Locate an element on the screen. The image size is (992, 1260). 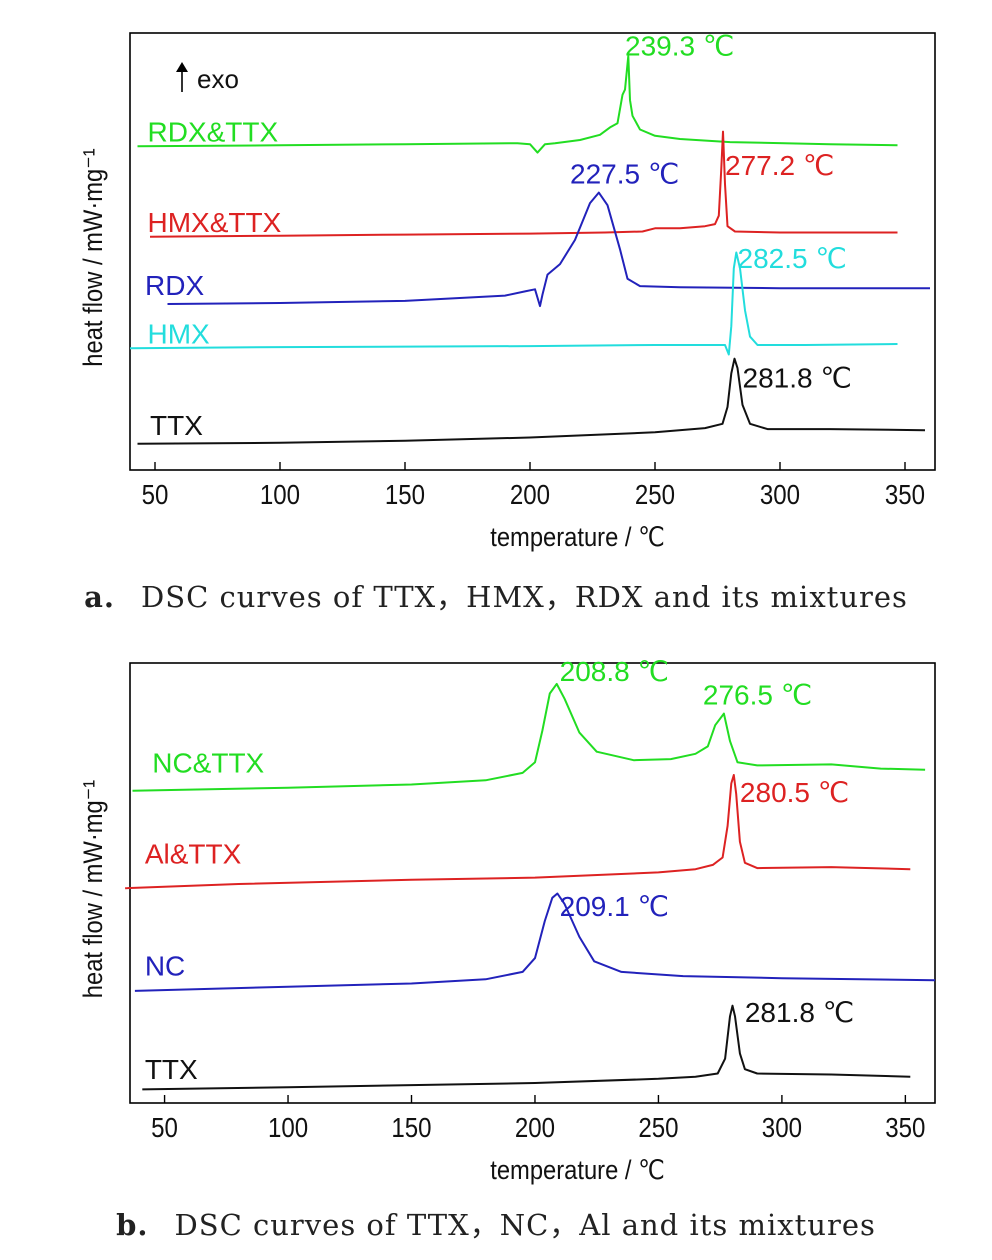
peak-label: 209.1 ℃ is located at coordinates (614, 906).